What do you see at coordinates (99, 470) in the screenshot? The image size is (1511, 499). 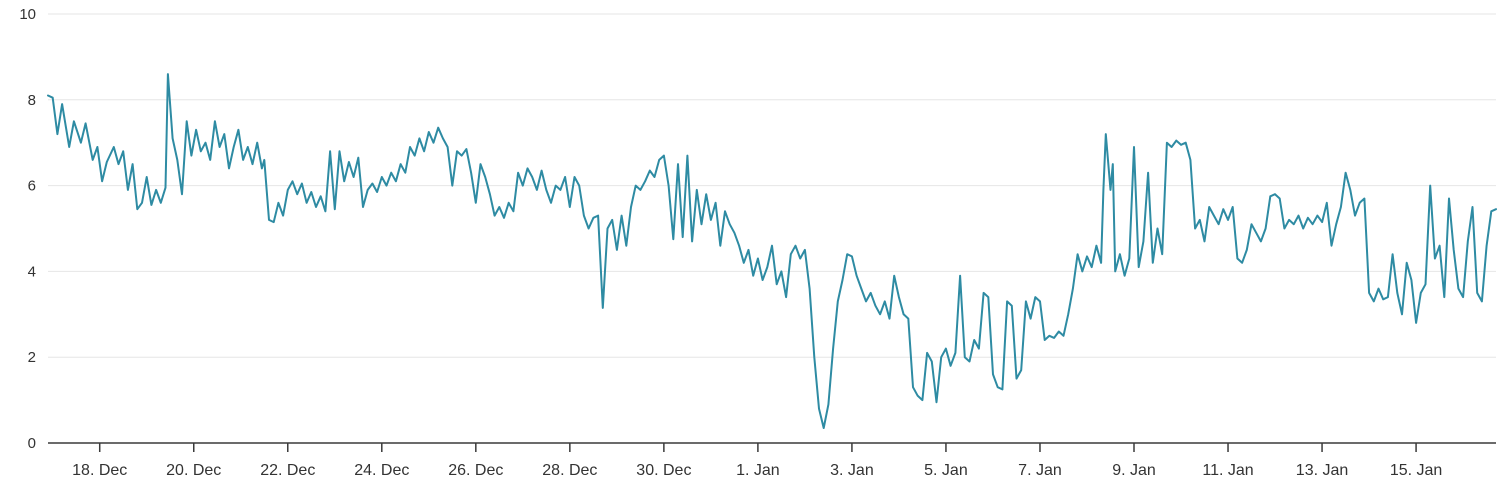 I see `x-axis-label: 18. Dec` at bounding box center [99, 470].